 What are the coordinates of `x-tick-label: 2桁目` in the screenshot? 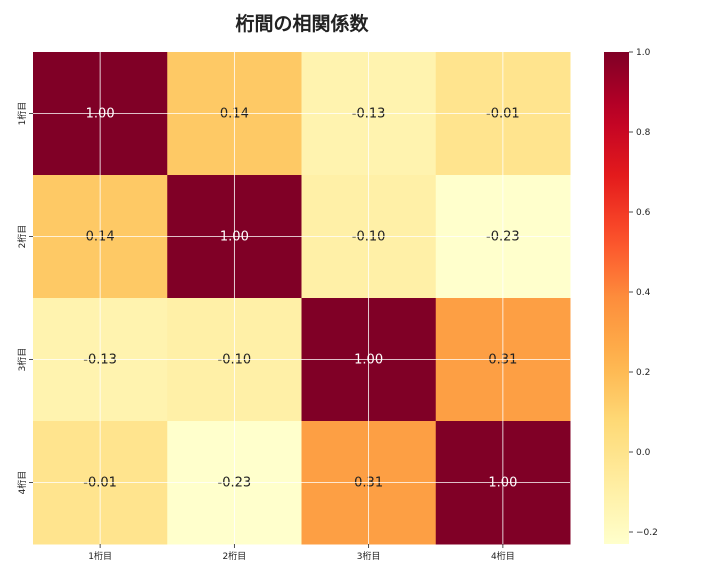 It's located at (235, 556).